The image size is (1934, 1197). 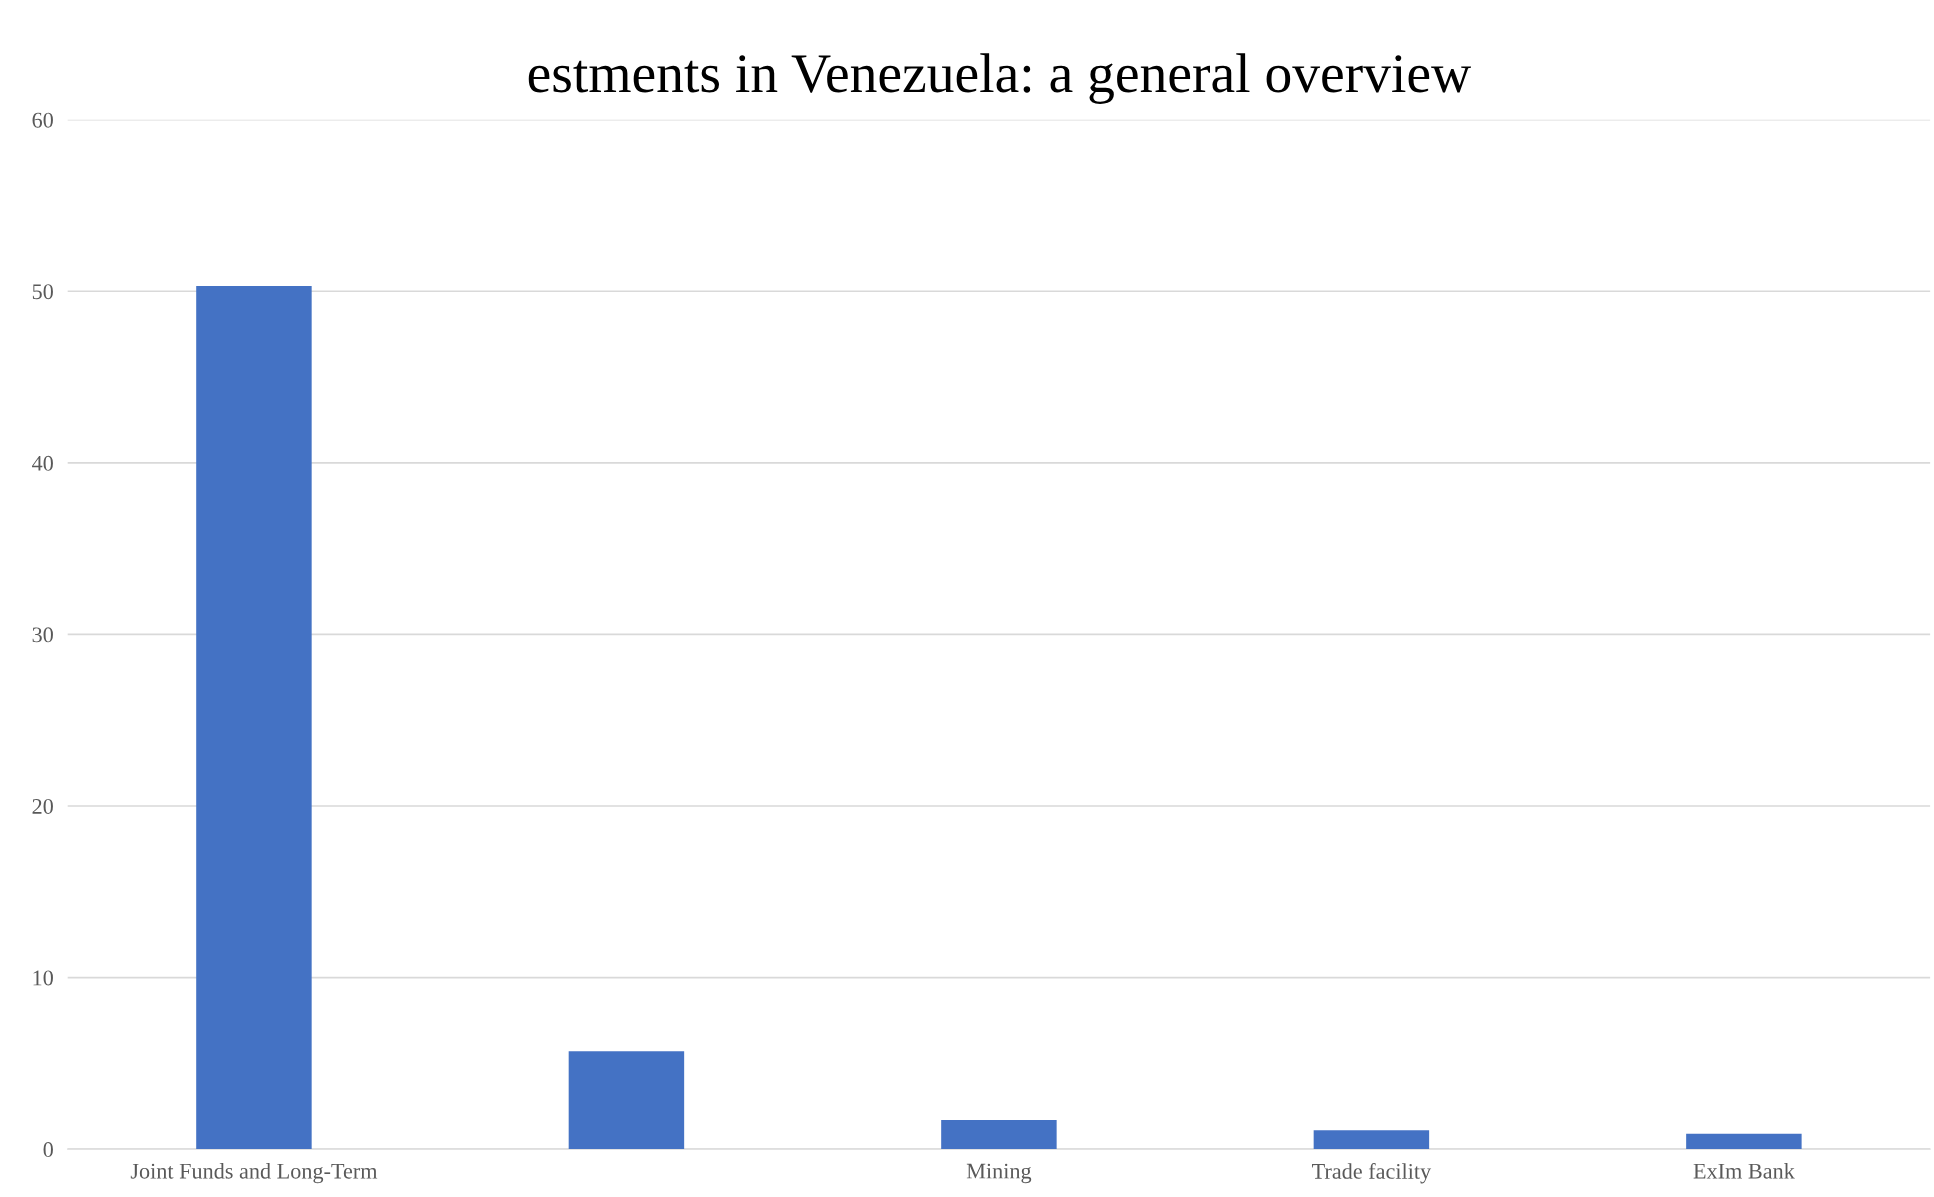 What do you see at coordinates (1372, 1173) in the screenshot?
I see `x-tick-label: Trade facility` at bounding box center [1372, 1173].